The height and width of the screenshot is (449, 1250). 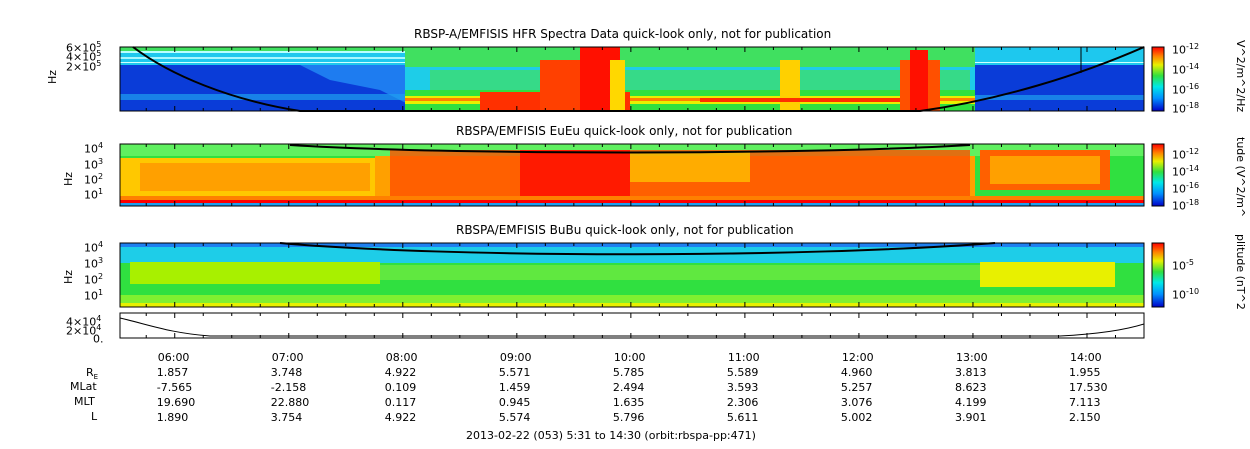 What do you see at coordinates (94, 179) in the screenshot?
I see `panel2-ytick: 102` at bounding box center [94, 179].